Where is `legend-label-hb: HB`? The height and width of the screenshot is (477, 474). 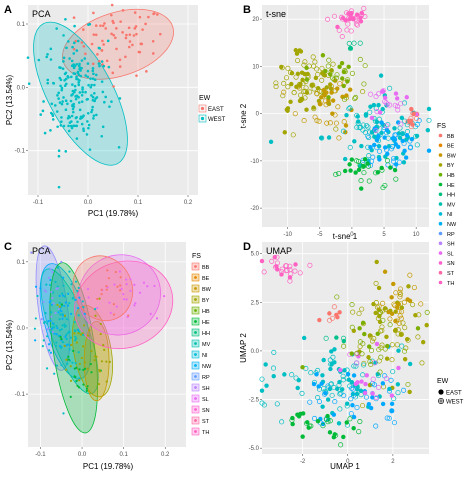 legend-label-hb: HB is located at coordinates (206, 312).